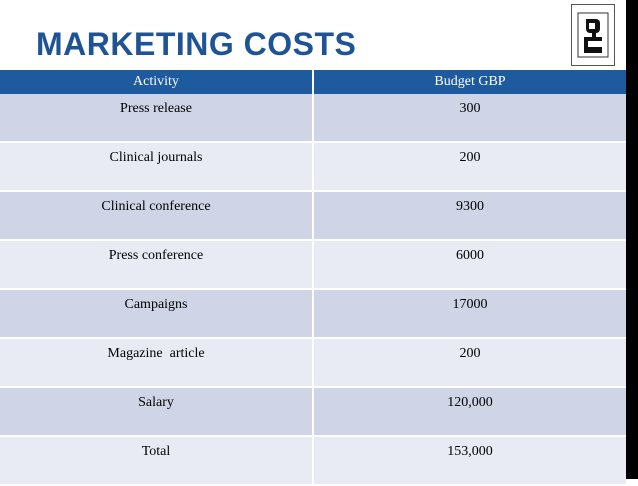 The width and height of the screenshot is (638, 486). I want to click on activity-cell: Total, so click(157, 461).